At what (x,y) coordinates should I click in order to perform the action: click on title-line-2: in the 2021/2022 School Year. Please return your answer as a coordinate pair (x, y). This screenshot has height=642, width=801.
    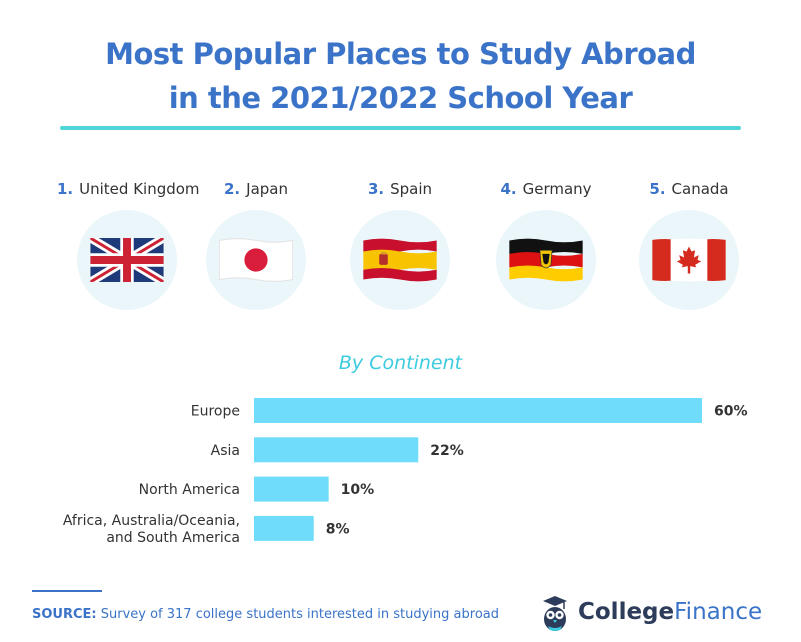
    Looking at the image, I should click on (400, 98).